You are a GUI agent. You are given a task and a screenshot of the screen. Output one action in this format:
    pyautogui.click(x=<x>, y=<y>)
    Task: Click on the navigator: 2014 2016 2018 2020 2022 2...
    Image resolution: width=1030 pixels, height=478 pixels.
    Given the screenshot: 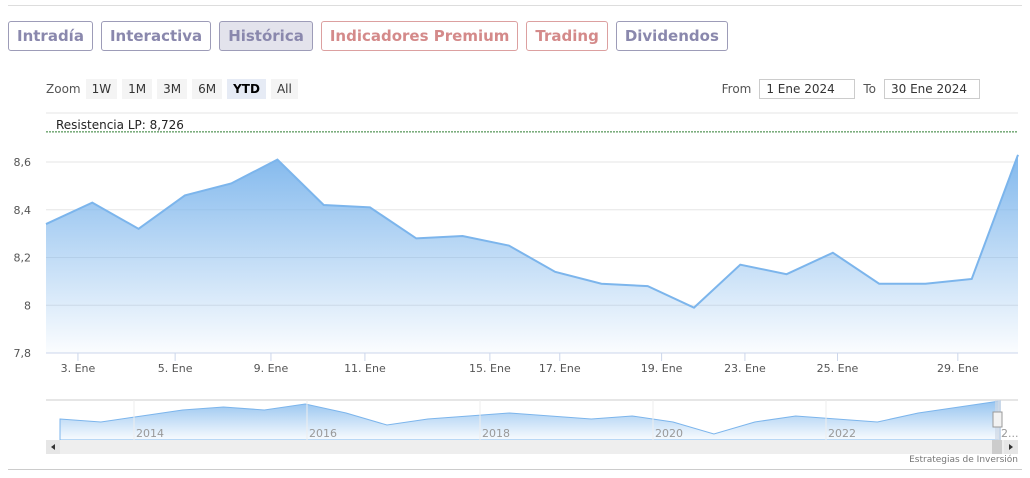 What is the action you would take?
    pyautogui.click(x=532, y=426)
    